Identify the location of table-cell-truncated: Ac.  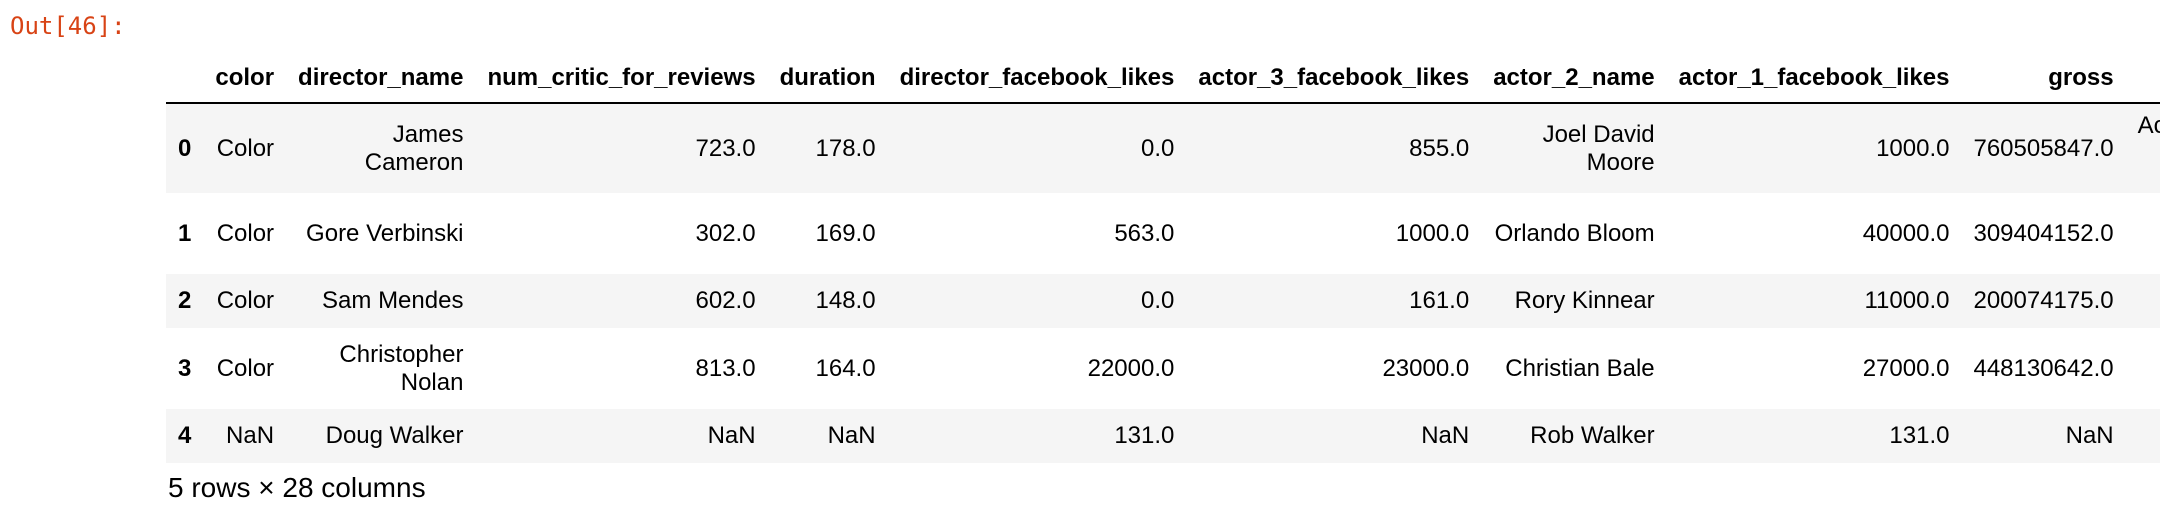
(2148, 125).